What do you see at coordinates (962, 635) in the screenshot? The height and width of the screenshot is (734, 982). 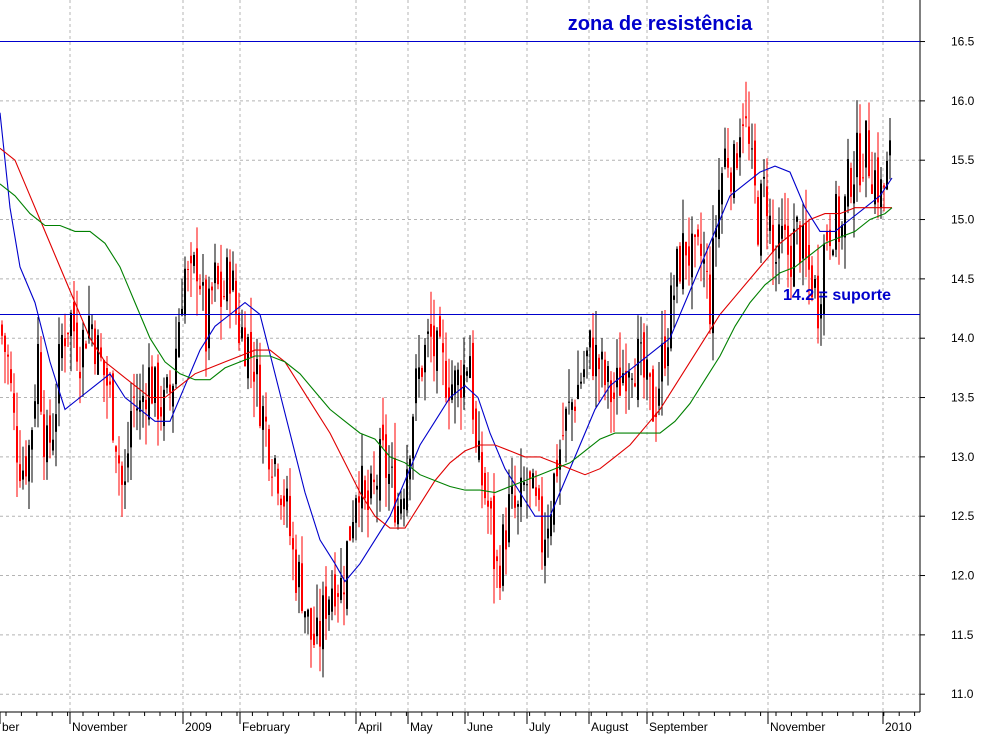 I see `y-tick-label: 11.5` at bounding box center [962, 635].